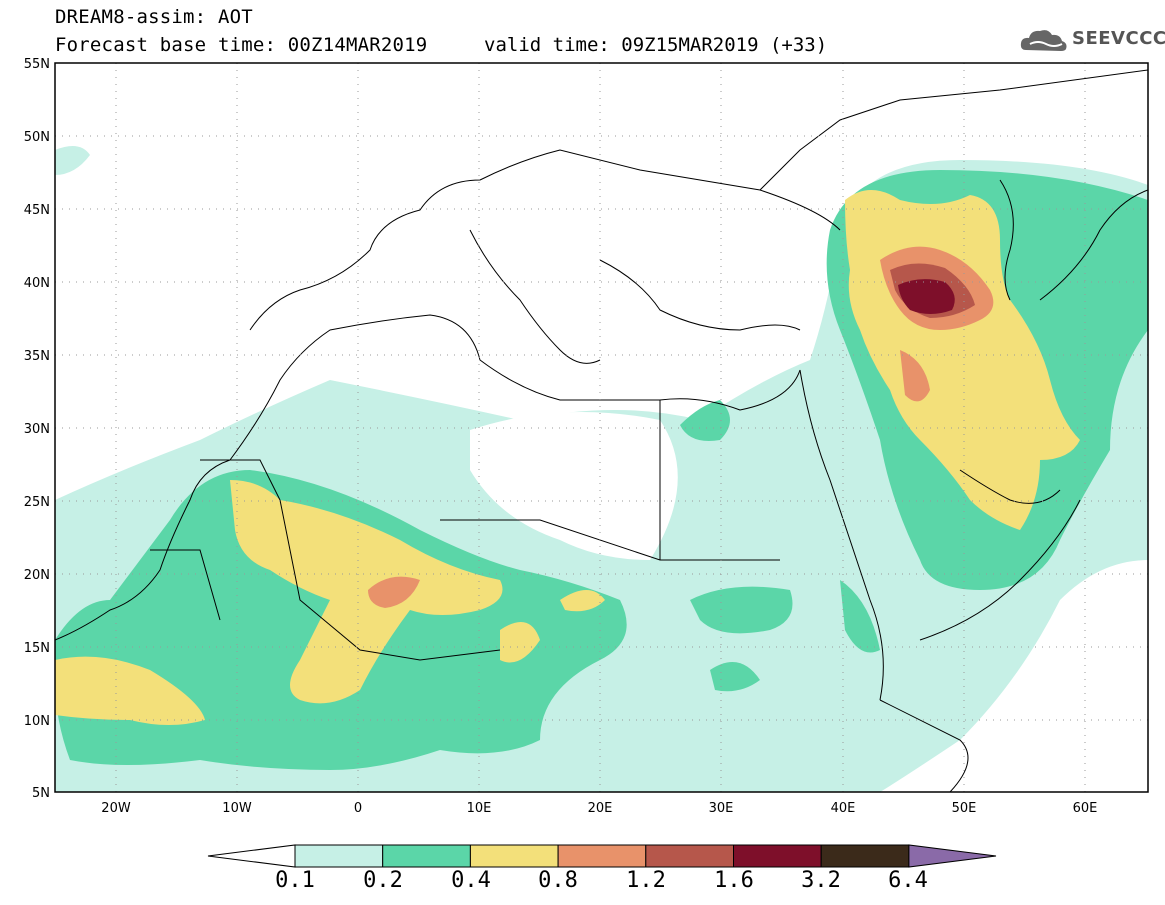 This screenshot has width=1165, height=905. What do you see at coordinates (37, 283) in the screenshot?
I see `lat-tick: 40N` at bounding box center [37, 283].